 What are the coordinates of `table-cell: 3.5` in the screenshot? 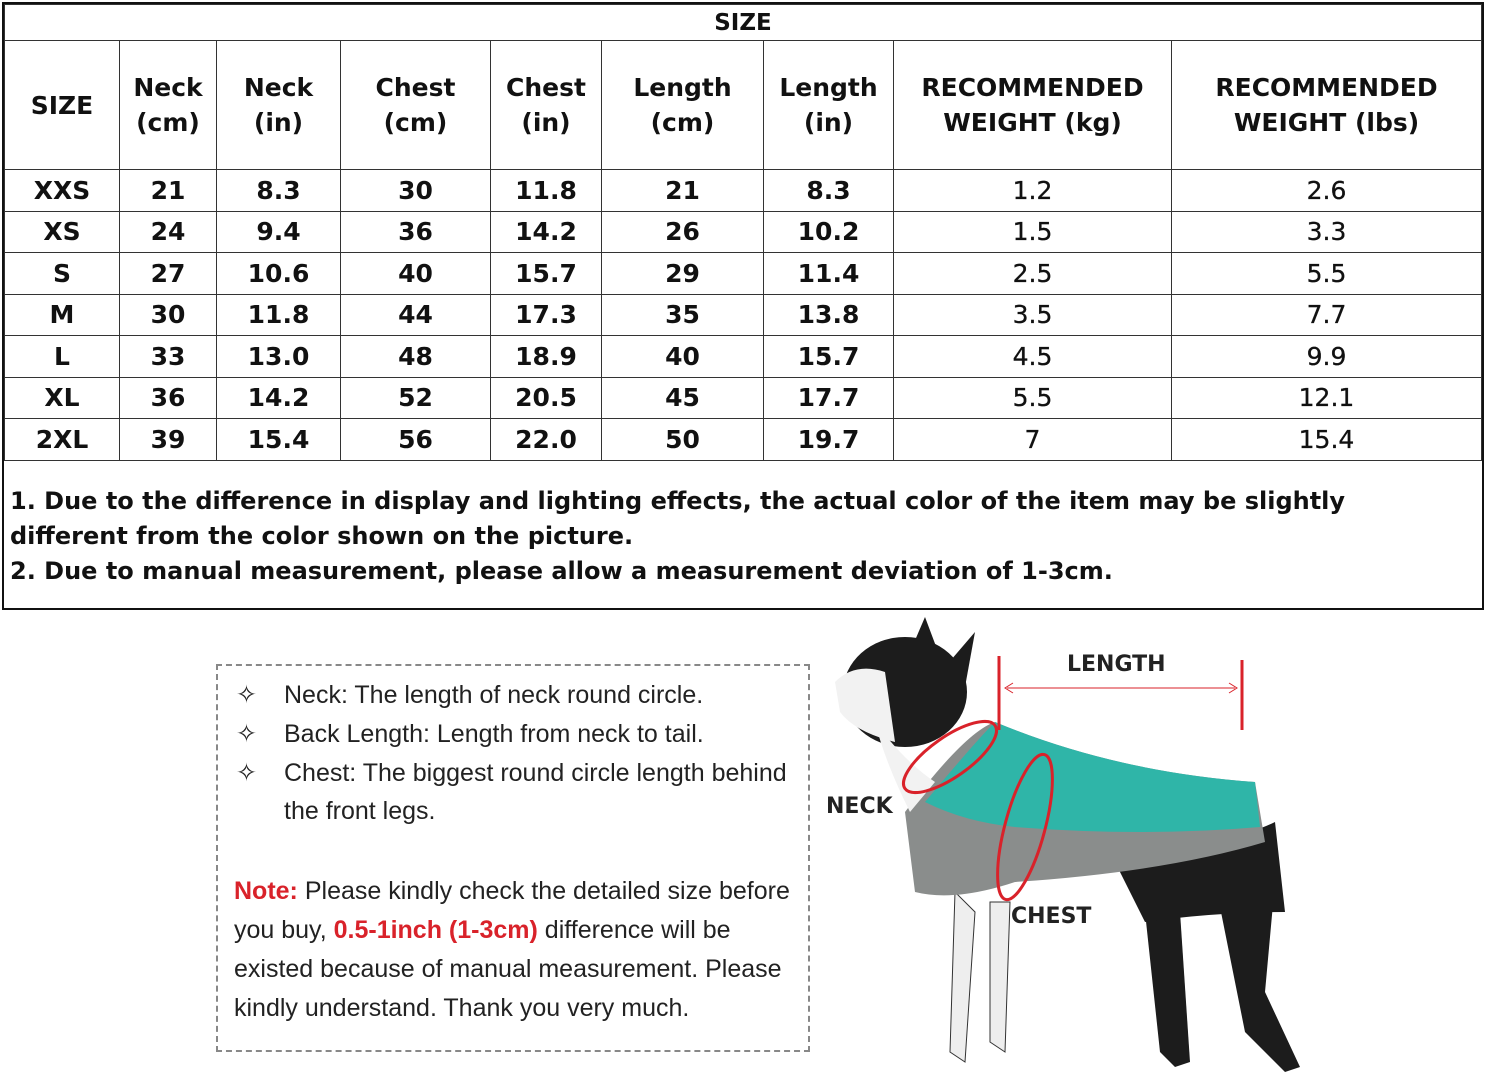 It's located at (1032, 314).